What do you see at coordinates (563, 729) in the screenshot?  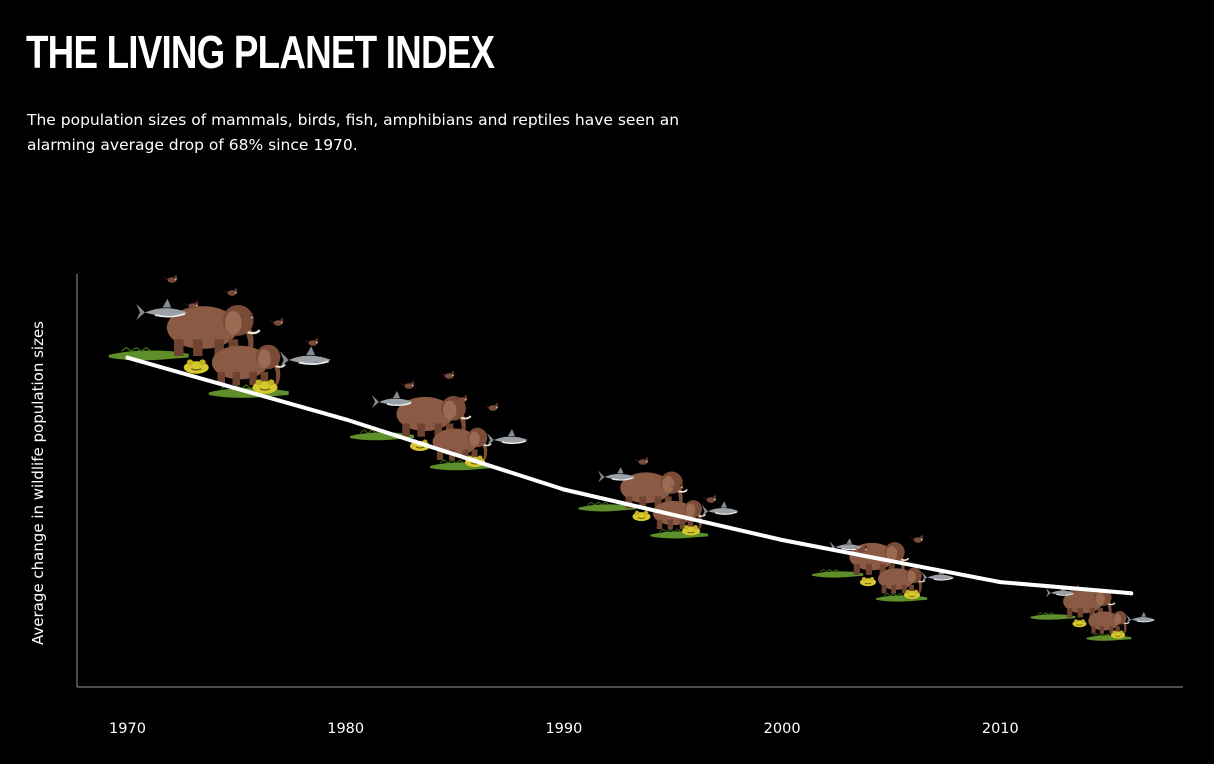 I see `x-tick-label: 1990` at bounding box center [563, 729].